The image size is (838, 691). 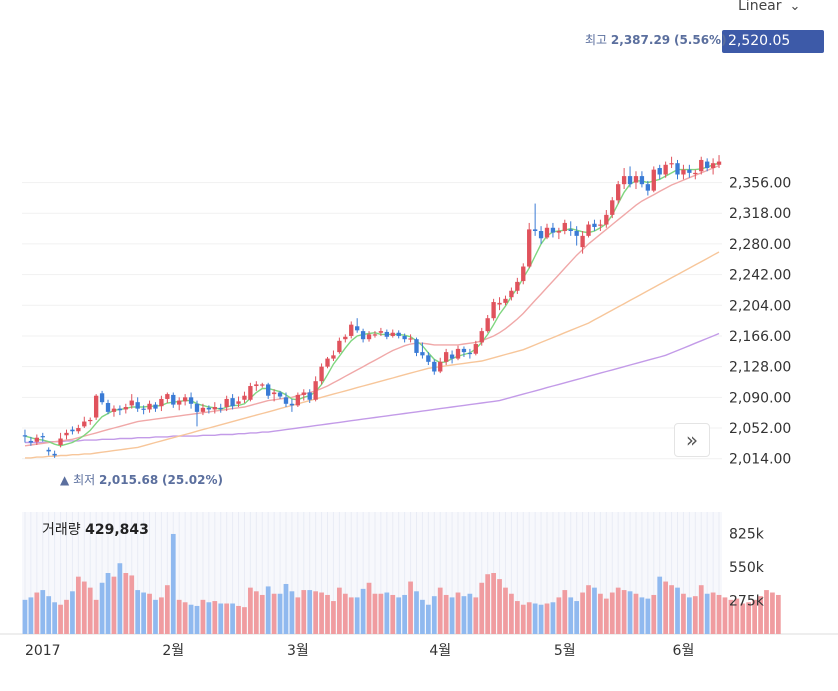 What do you see at coordinates (401, 583) in the screenshot?
I see `volume-bars` at bounding box center [401, 583].